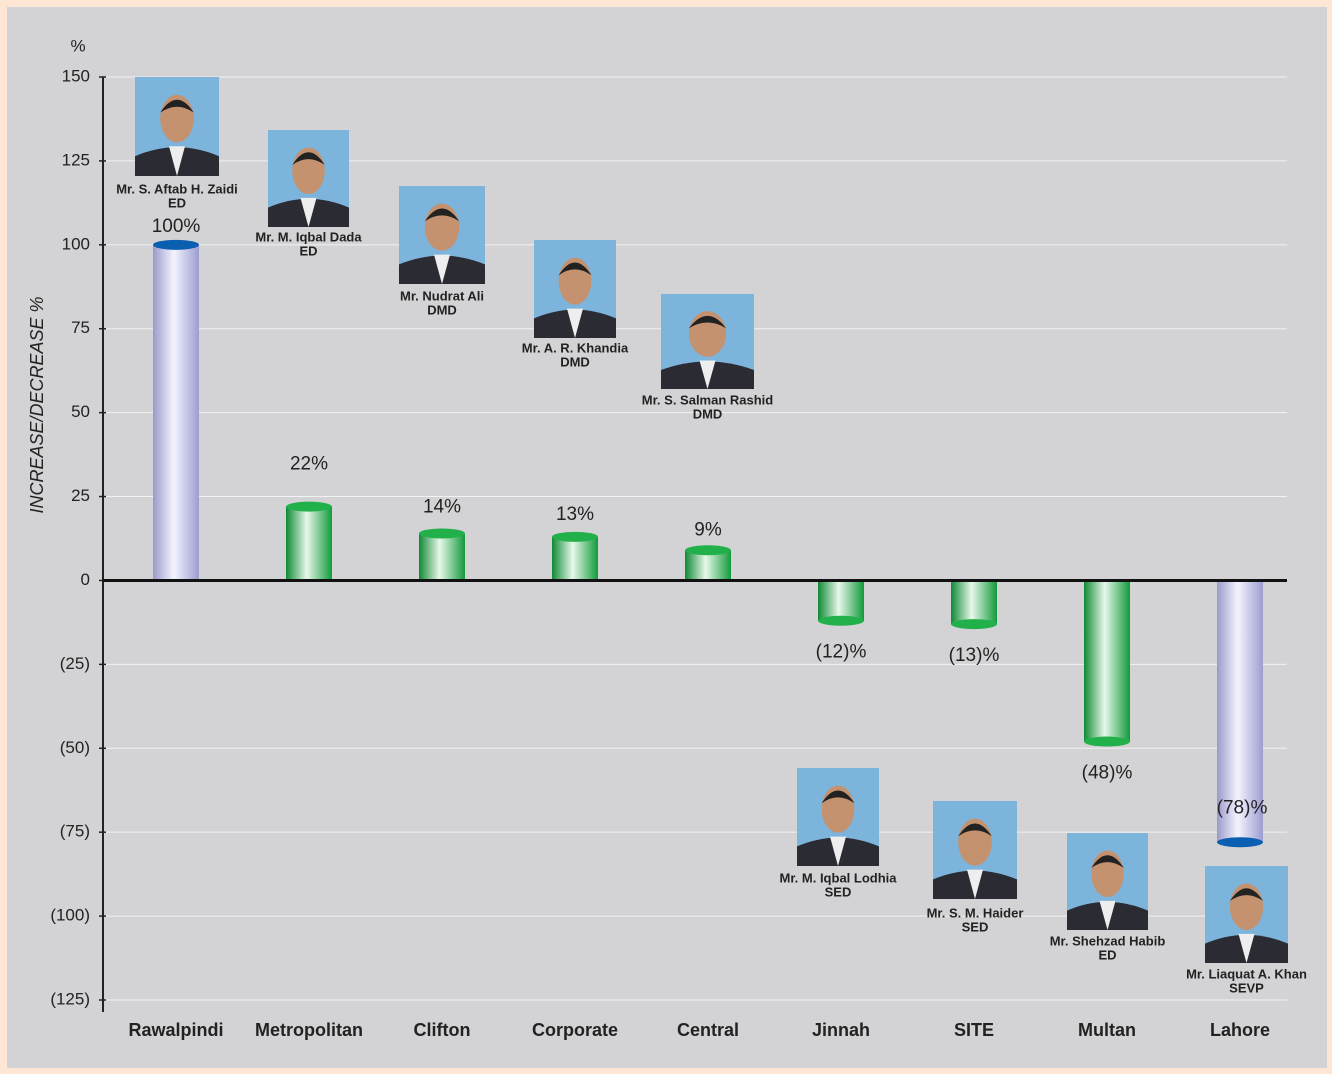 This screenshot has height=1074, width=1332. Describe the element at coordinates (841, 652) in the screenshot. I see `value-label: (12)%` at that location.